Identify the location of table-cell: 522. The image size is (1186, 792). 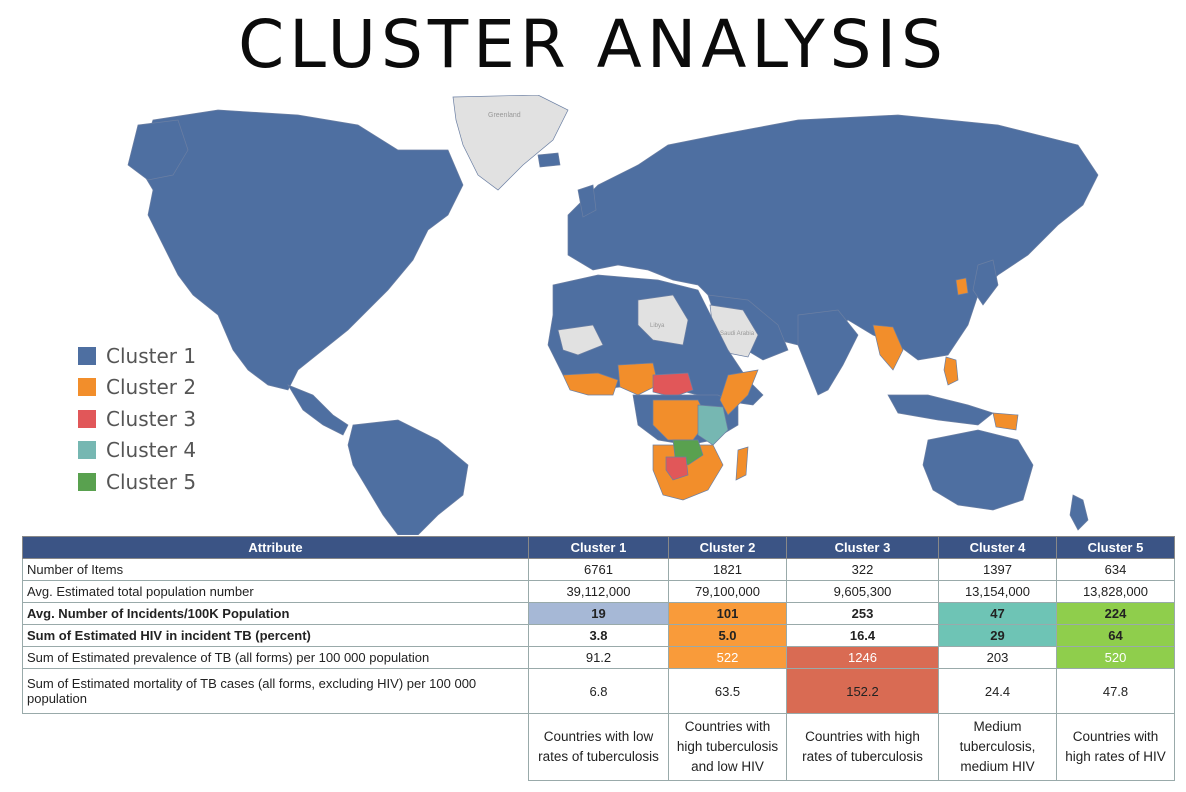
(727, 657).